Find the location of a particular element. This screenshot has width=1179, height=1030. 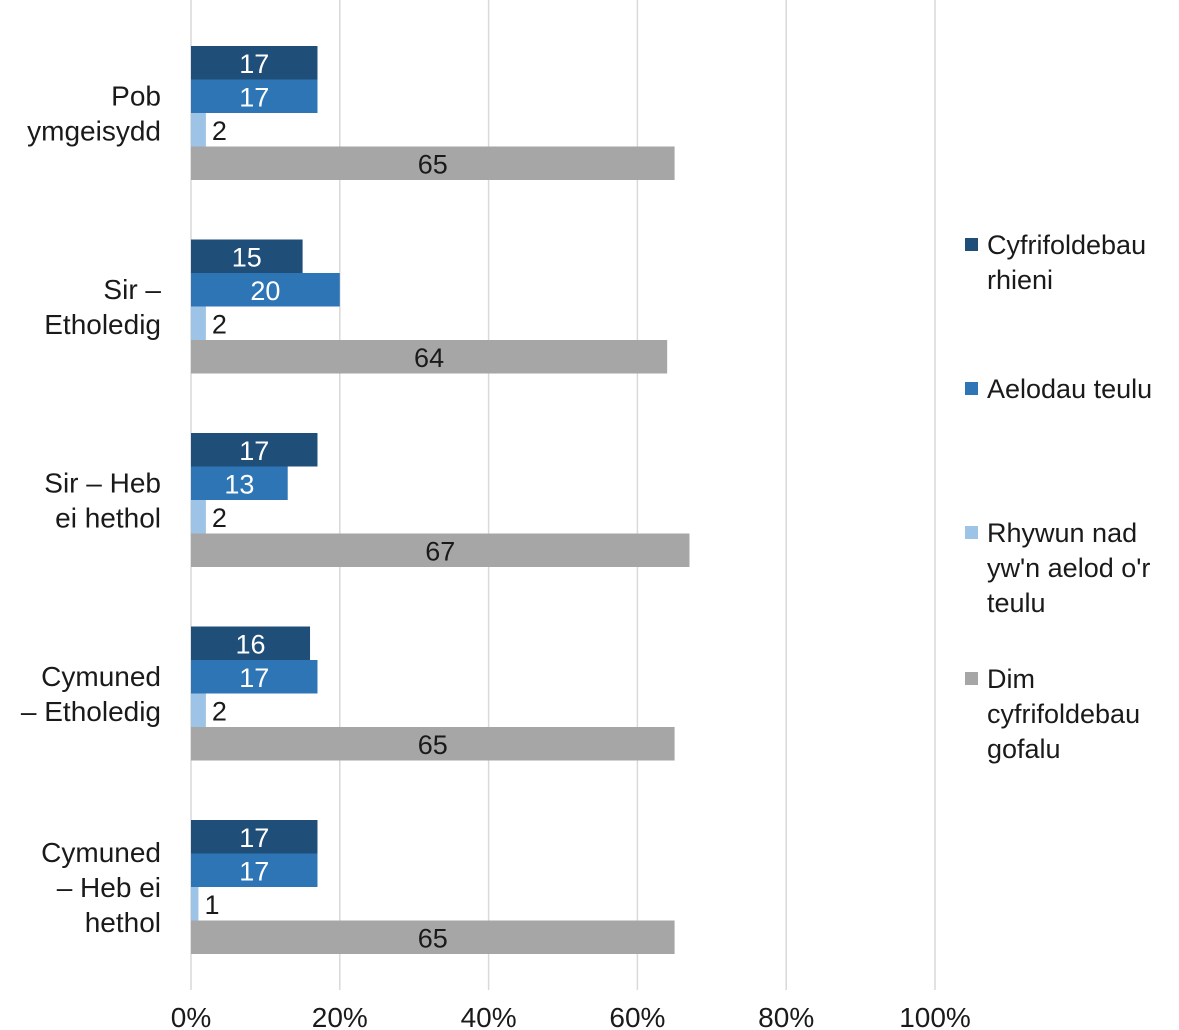

data-label: 67 is located at coordinates (440, 551).